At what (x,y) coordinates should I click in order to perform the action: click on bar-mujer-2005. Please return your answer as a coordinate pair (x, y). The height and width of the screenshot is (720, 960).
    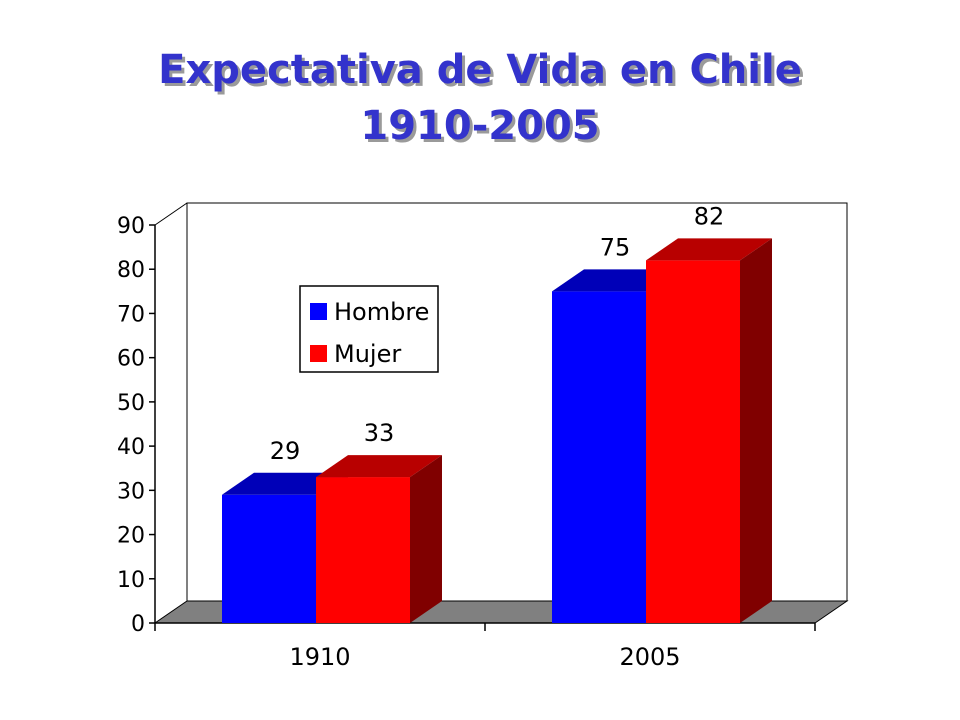
    Looking at the image, I should click on (693, 441).